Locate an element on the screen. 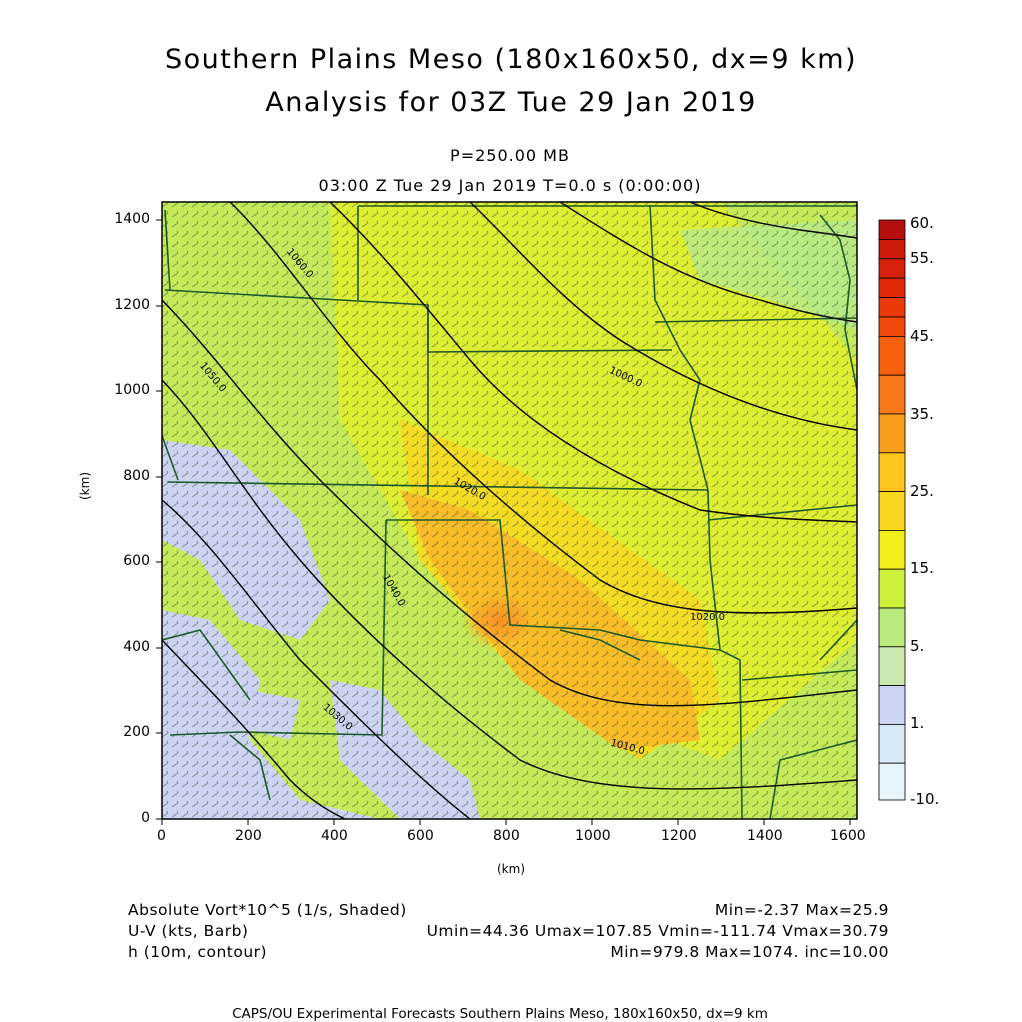 This screenshot has width=1022, height=1022. x-tick-label: 200 is located at coordinates (248, 836).